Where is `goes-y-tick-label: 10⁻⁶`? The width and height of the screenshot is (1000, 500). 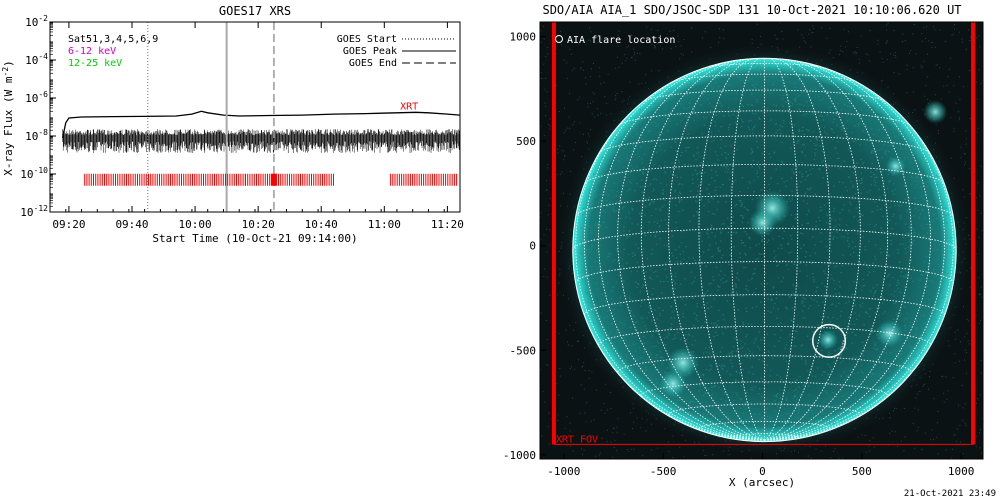
goes-y-tick-label: 10⁻⁶ is located at coordinates (36, 97).